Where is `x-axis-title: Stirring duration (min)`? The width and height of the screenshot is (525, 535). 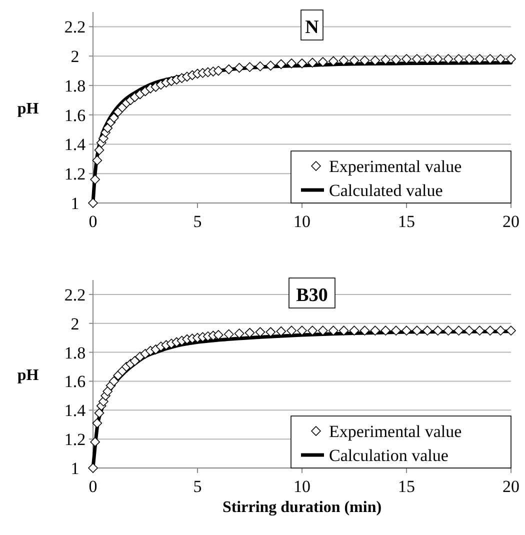 x-axis-title: Stirring duration (min) is located at coordinates (302, 507).